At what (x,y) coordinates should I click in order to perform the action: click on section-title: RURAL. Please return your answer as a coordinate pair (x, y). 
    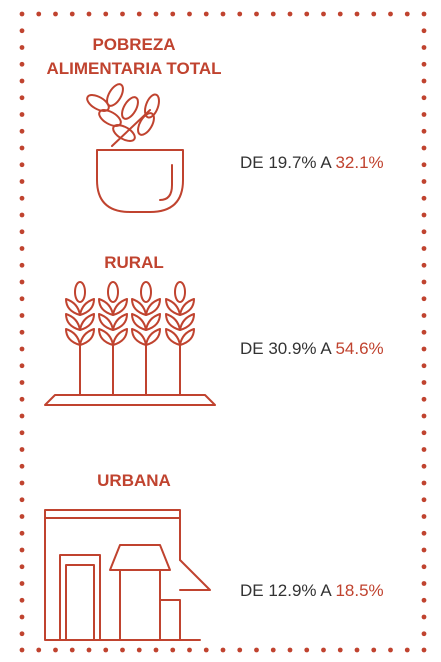
    Looking at the image, I should click on (134, 262).